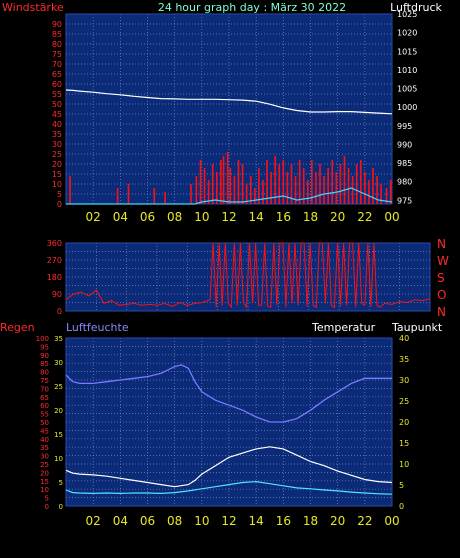 This screenshot has height=558, width=460. Describe the element at coordinates (58, 435) in the screenshot. I see `humidity-ytick-label: 15` at that location.